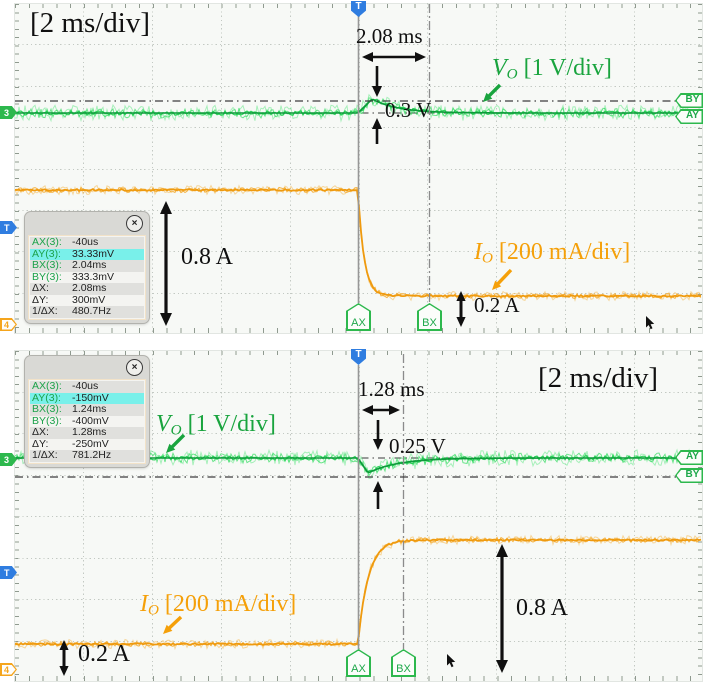 Image resolution: width=703 pixels, height=692 pixels. What do you see at coordinates (408, 110) in the screenshot?
I see `voltage-deviation-label: 0.3 V` at bounding box center [408, 110].